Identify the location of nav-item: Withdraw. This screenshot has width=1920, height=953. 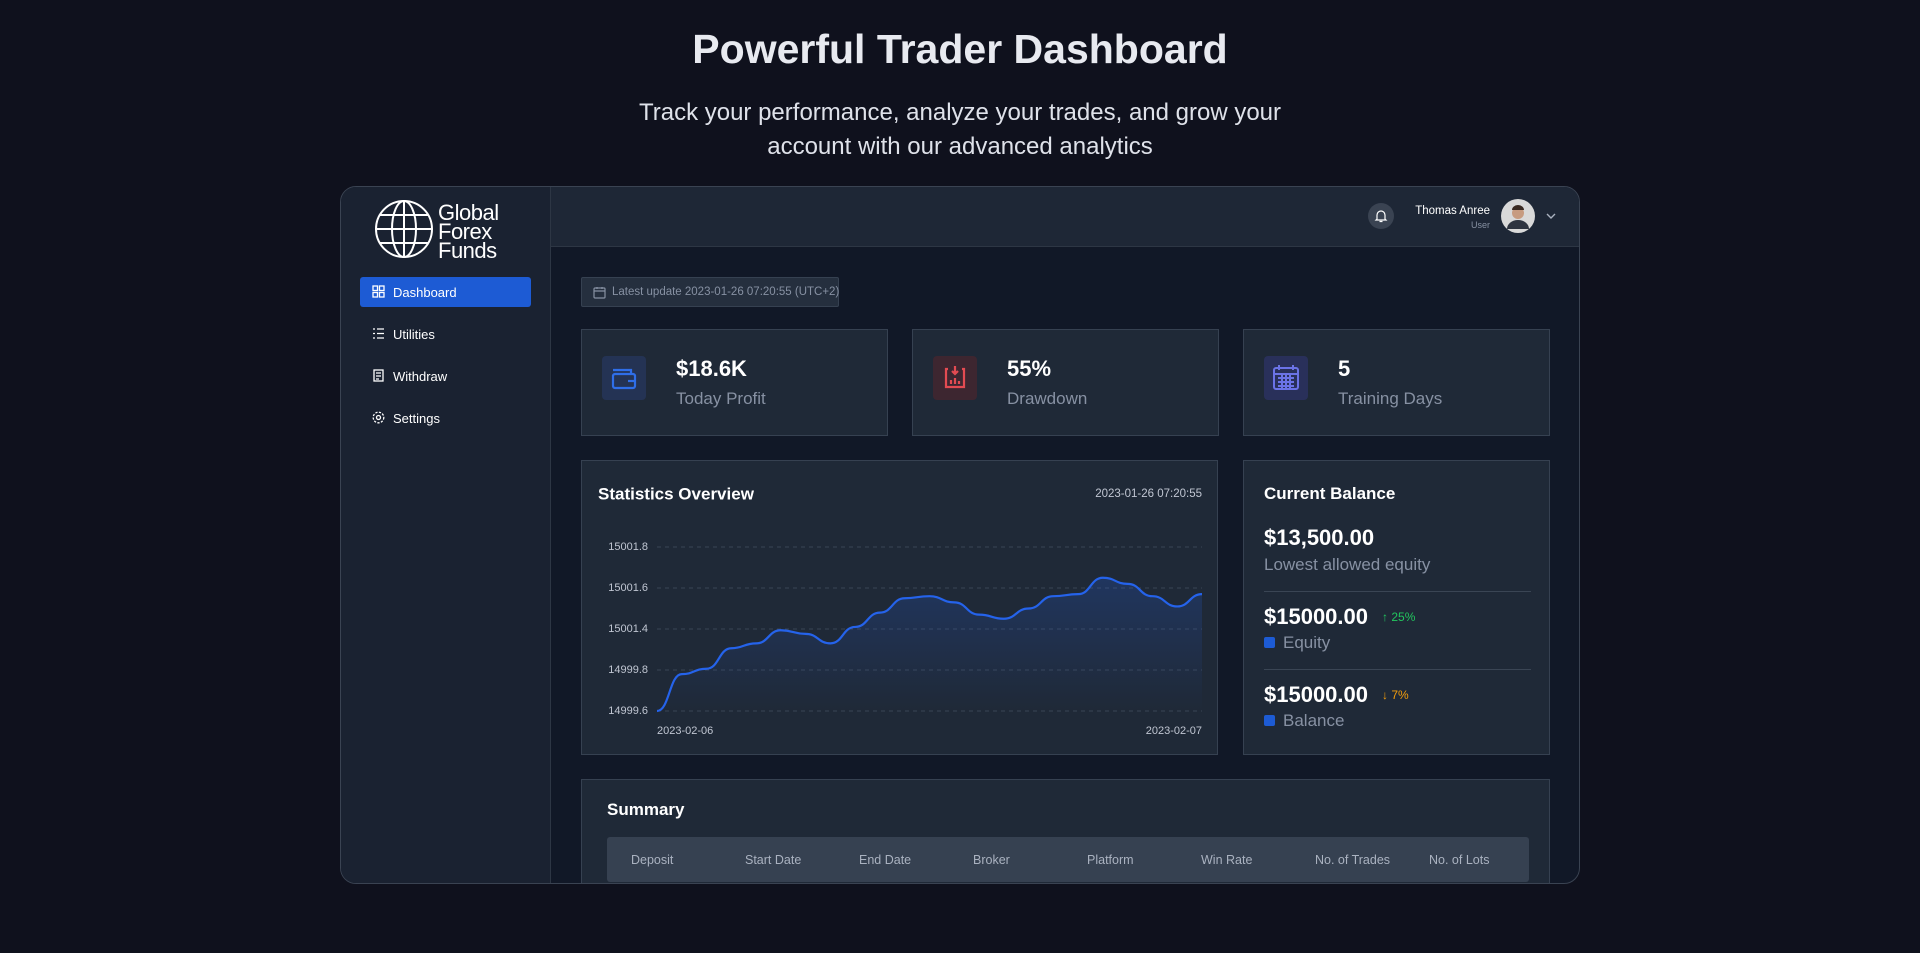
(445, 376).